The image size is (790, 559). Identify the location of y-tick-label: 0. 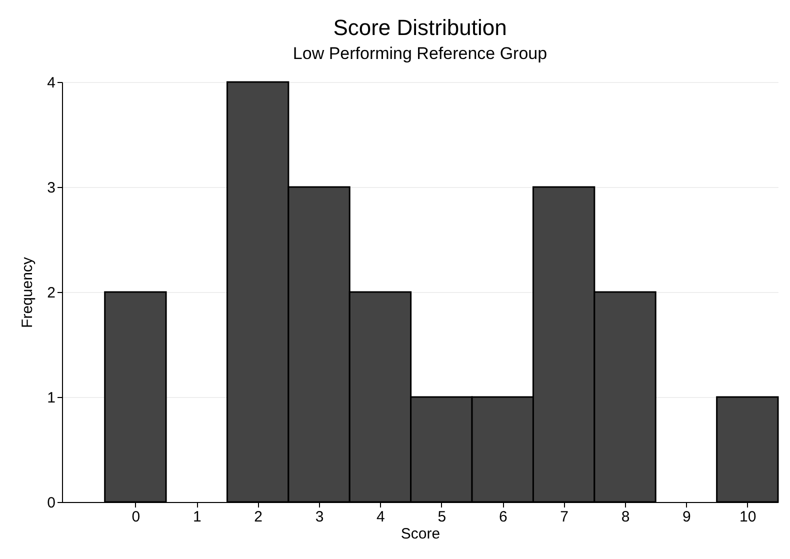
(51, 503).